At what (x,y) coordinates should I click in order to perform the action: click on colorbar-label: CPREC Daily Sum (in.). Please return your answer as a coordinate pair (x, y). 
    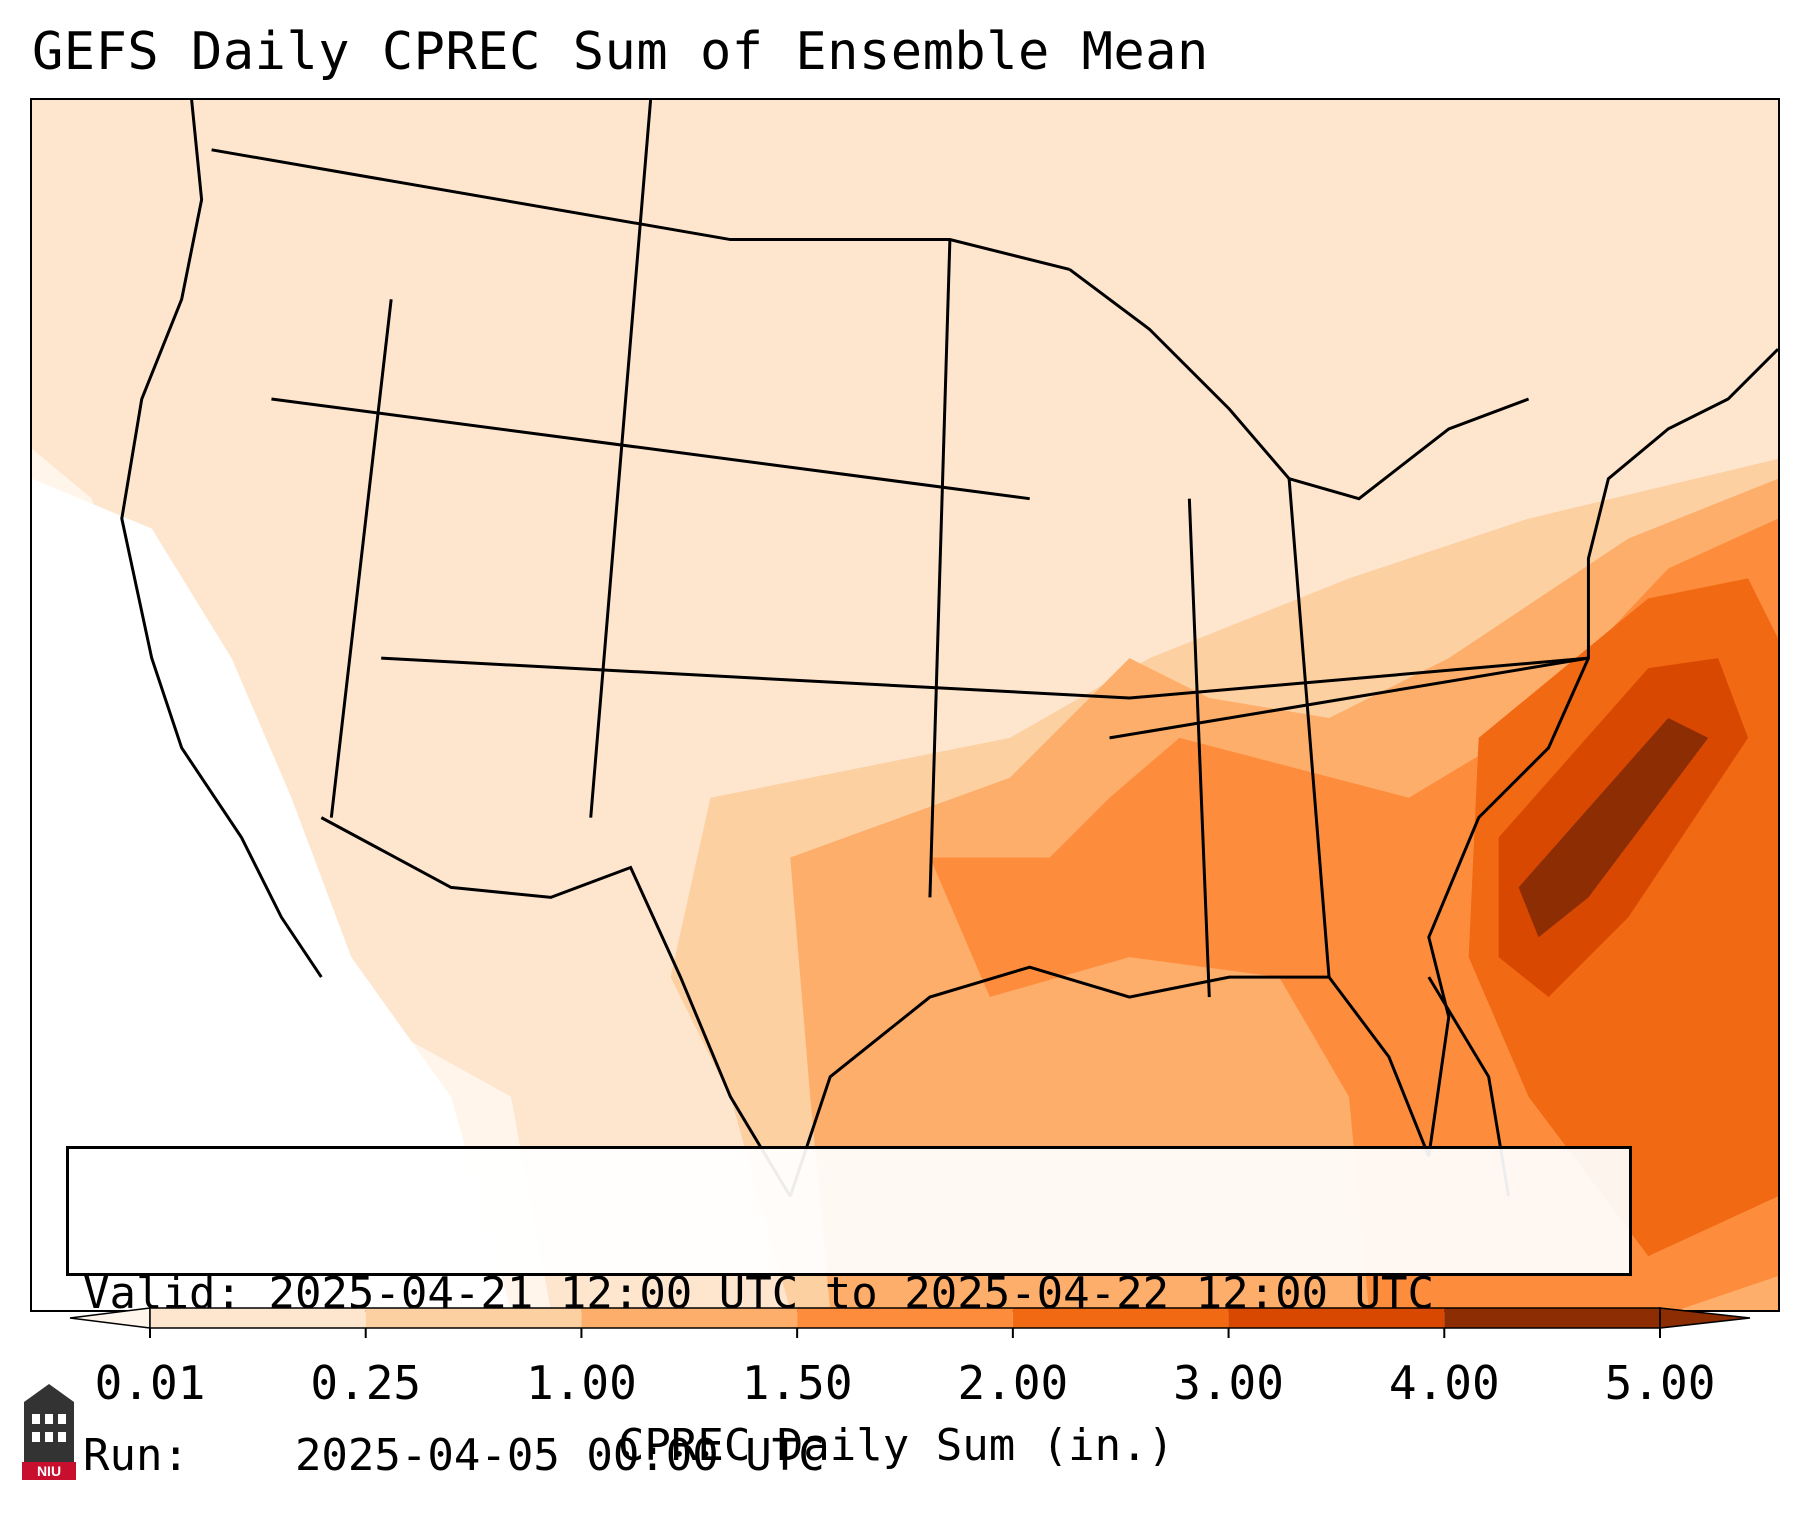
    Looking at the image, I should click on (896, 1445).